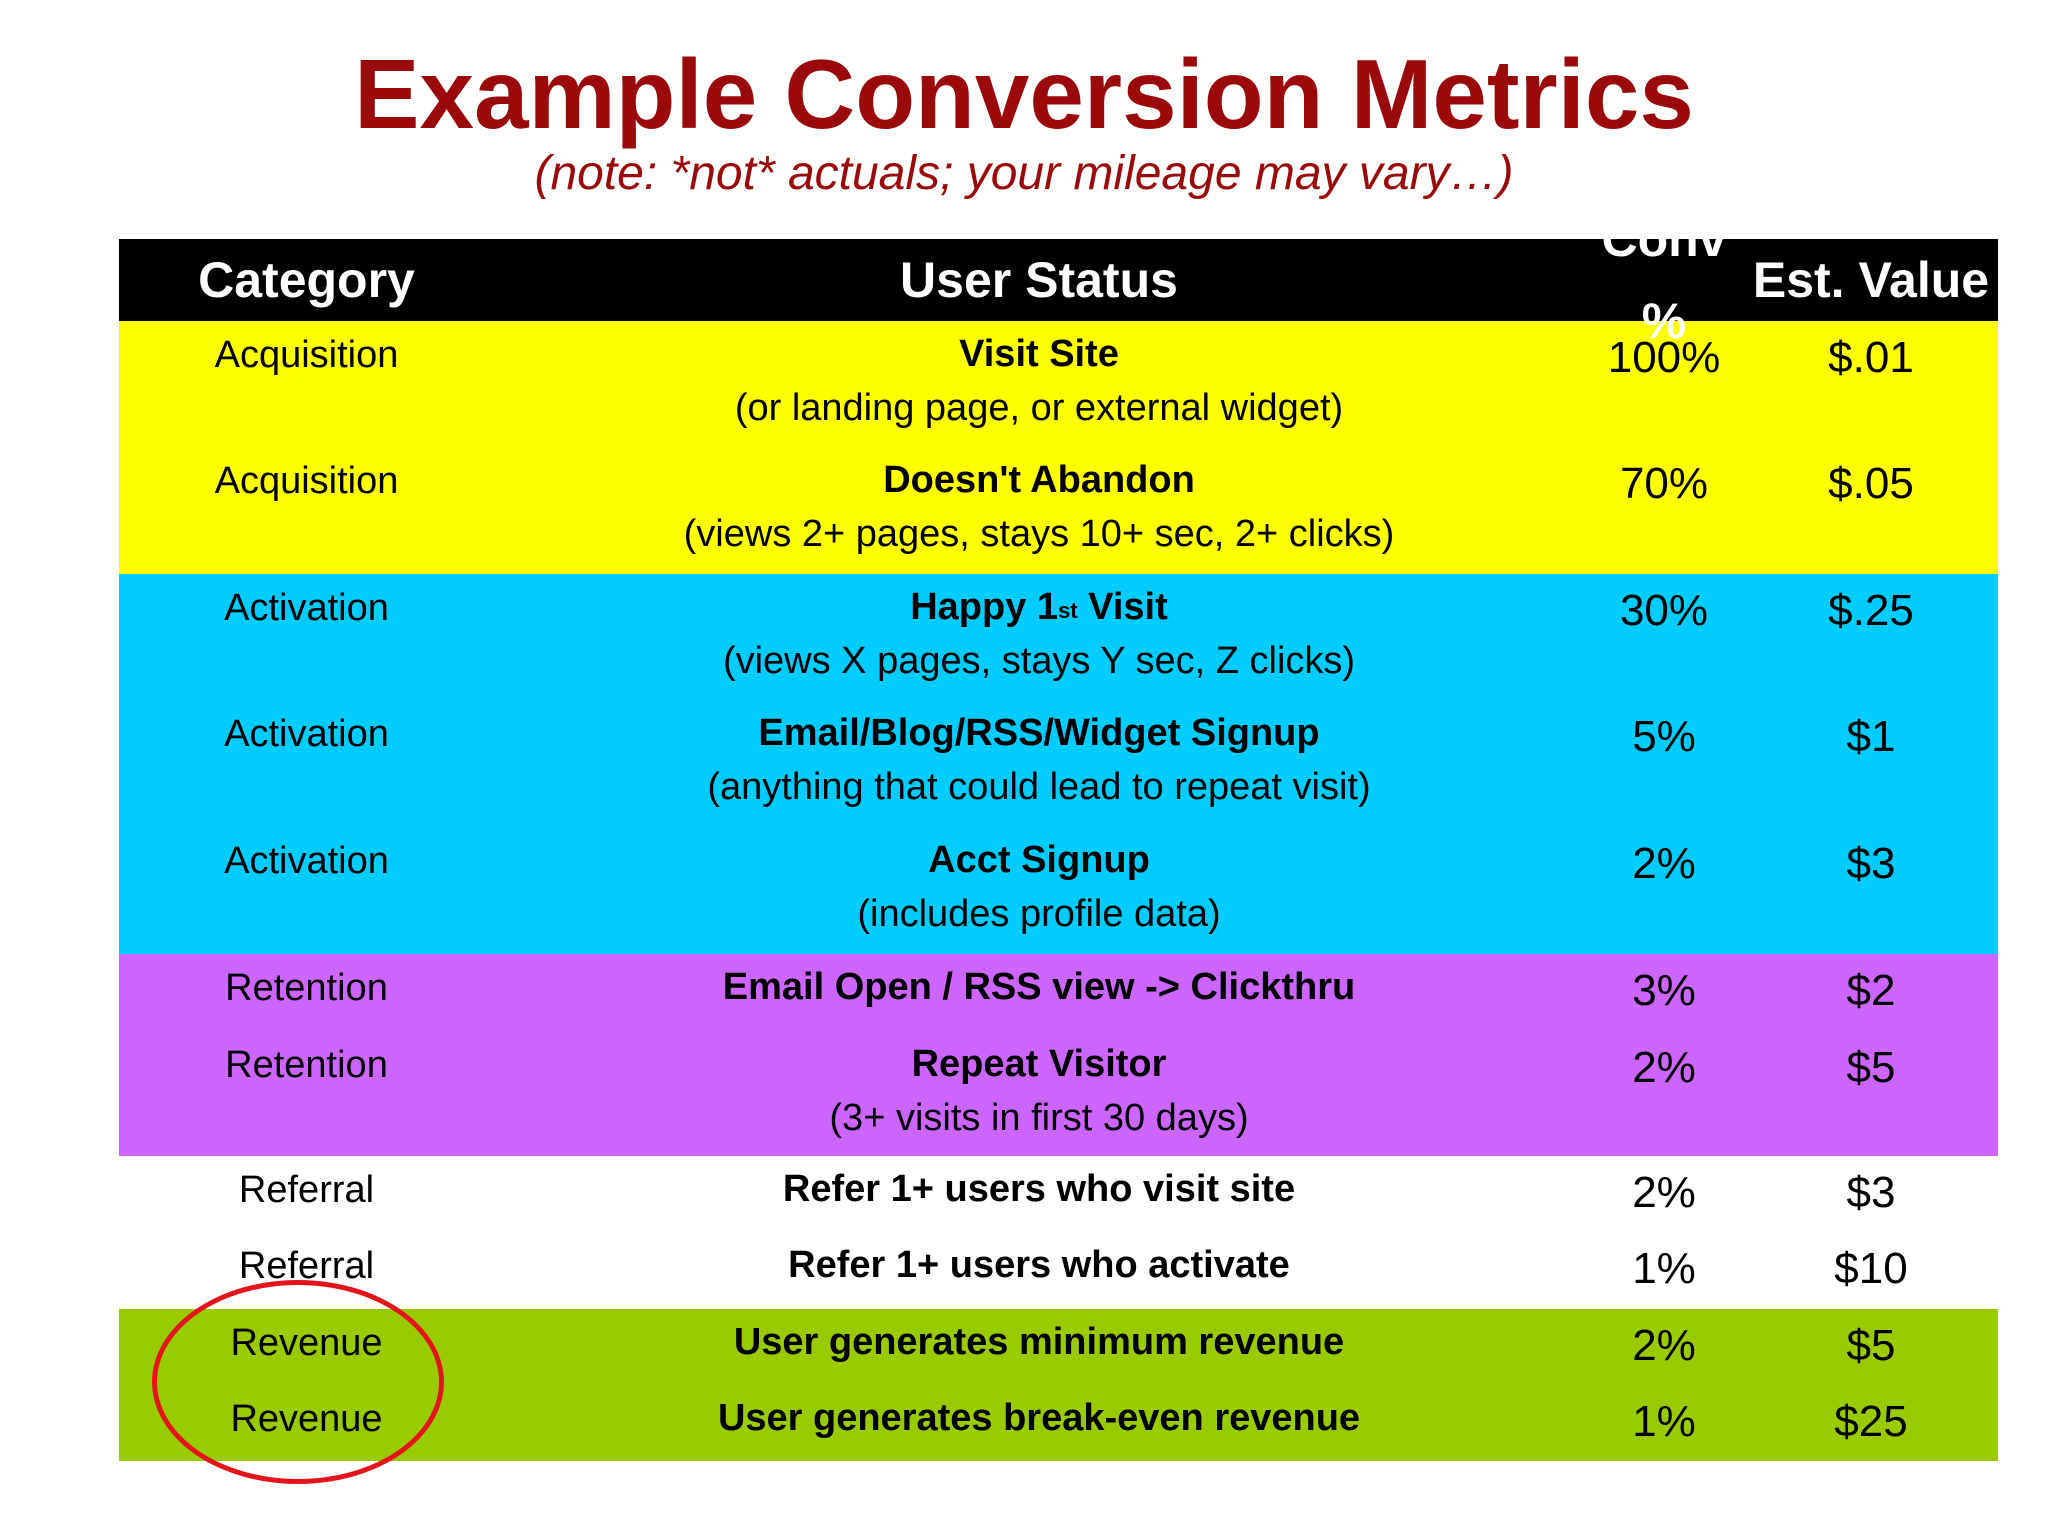  What do you see at coordinates (1039, 860) in the screenshot?
I see `status-title: Acct Signup` at bounding box center [1039, 860].